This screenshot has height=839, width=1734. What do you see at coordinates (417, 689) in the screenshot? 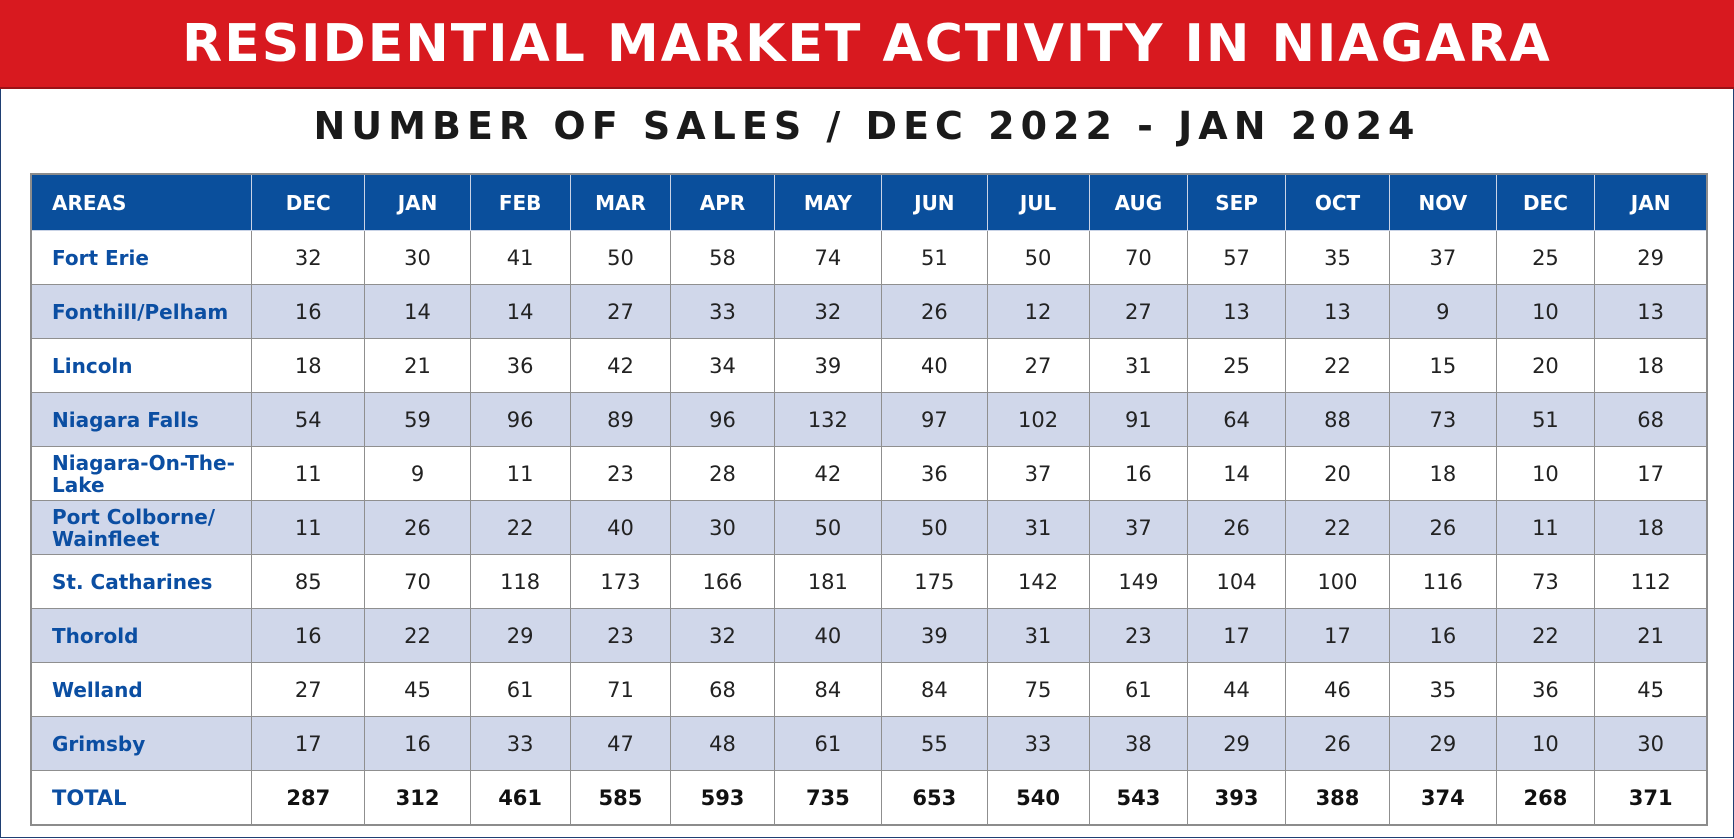
I see `sales-count-cell: 45` at bounding box center [417, 689].